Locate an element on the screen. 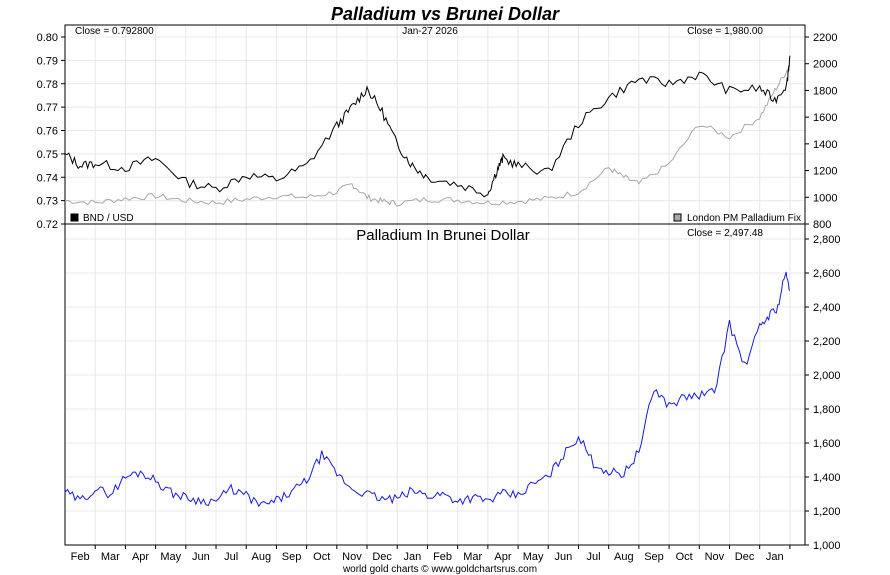 The image size is (890, 575). left-tick-label: 0.78 is located at coordinates (47, 85).